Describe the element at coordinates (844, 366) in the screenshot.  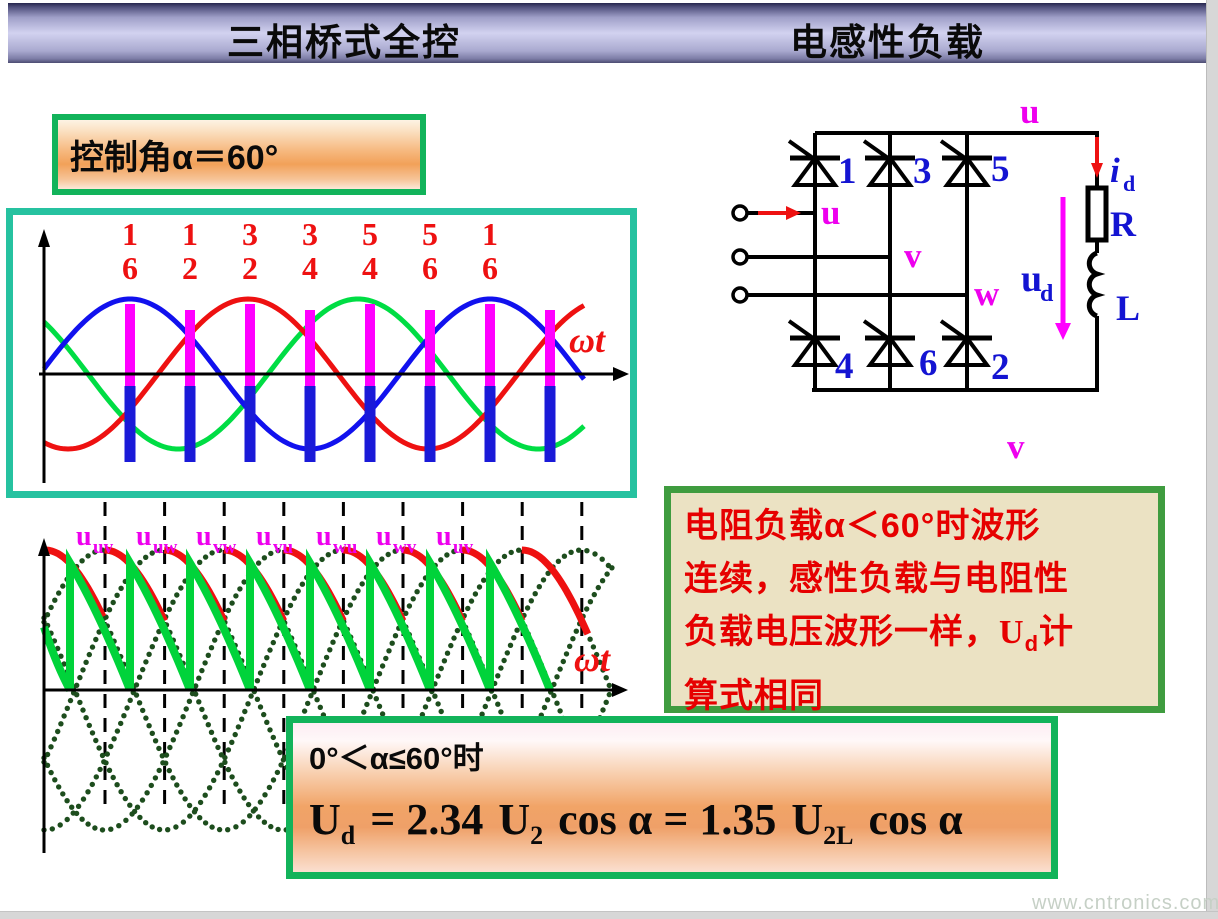
I see `thyristor-4-label: 4` at that location.